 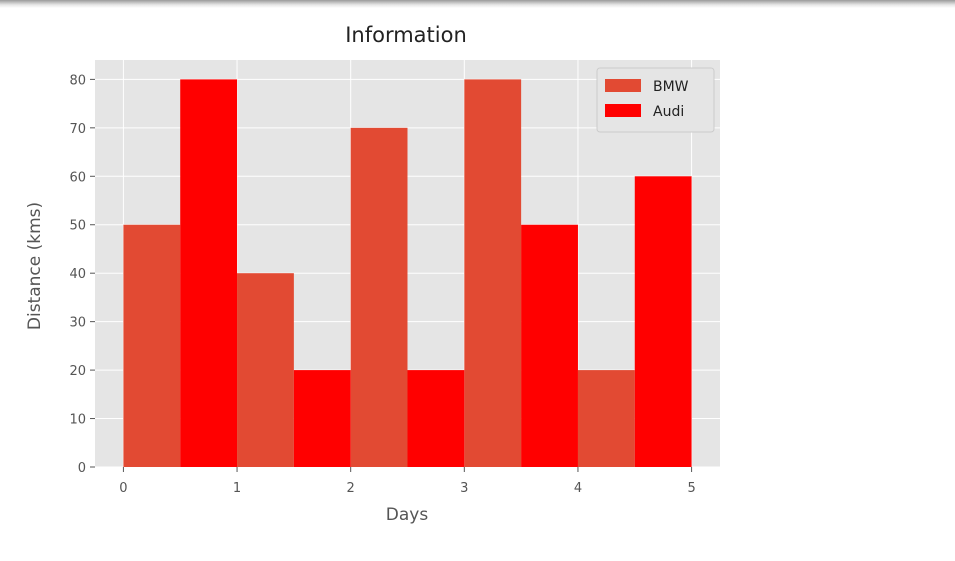 I want to click on legend-label-audi: Audi, so click(x=668, y=112).